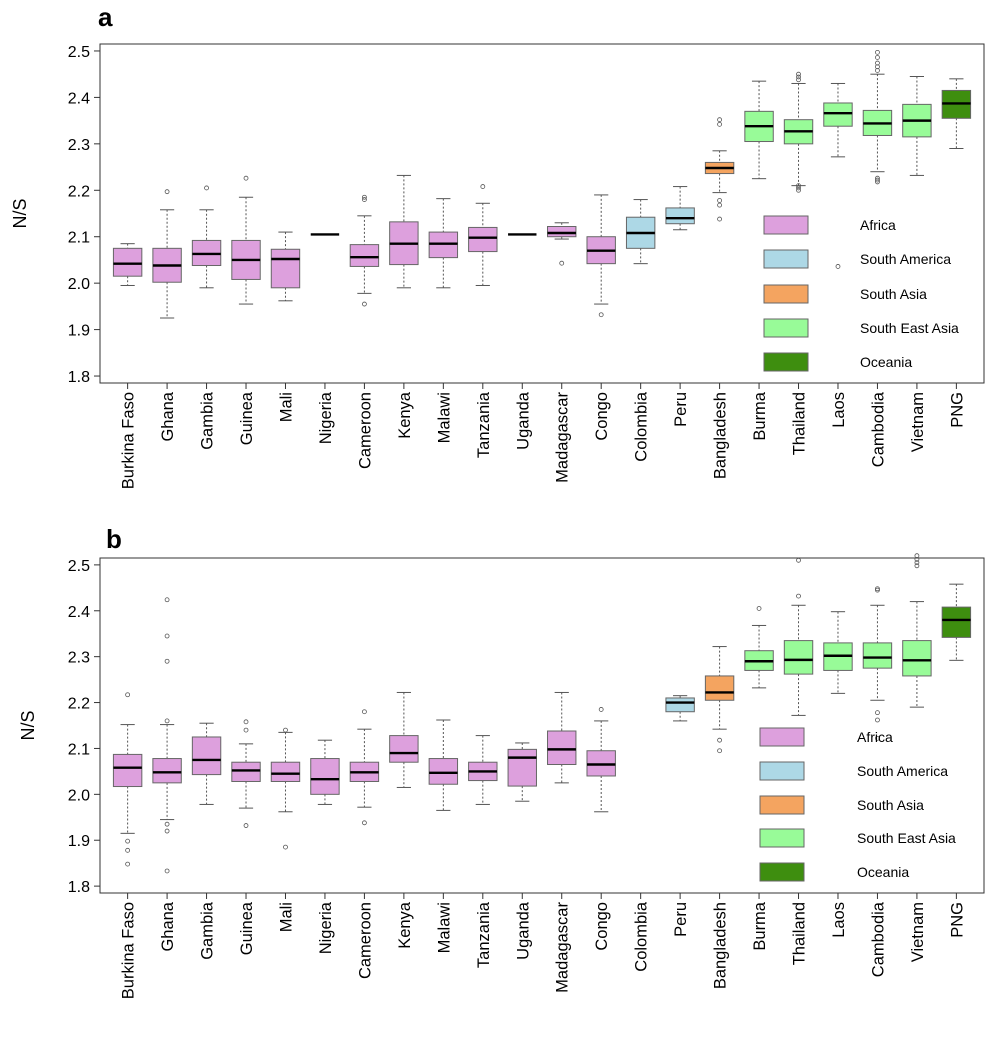 Image resolution: width=1000 pixels, height=1037 pixels. I want to click on box-ghana, so click(167, 254).